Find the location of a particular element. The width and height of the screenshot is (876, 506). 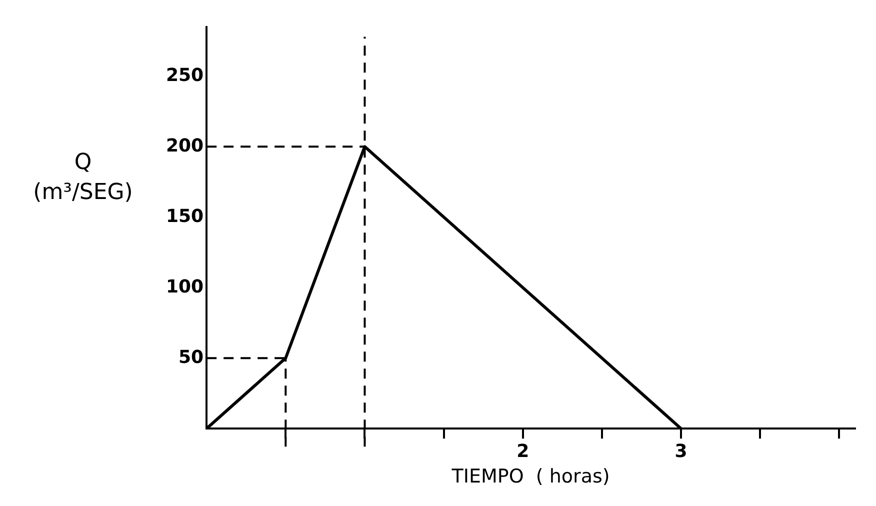

x-tick-label: 3 is located at coordinates (681, 451).